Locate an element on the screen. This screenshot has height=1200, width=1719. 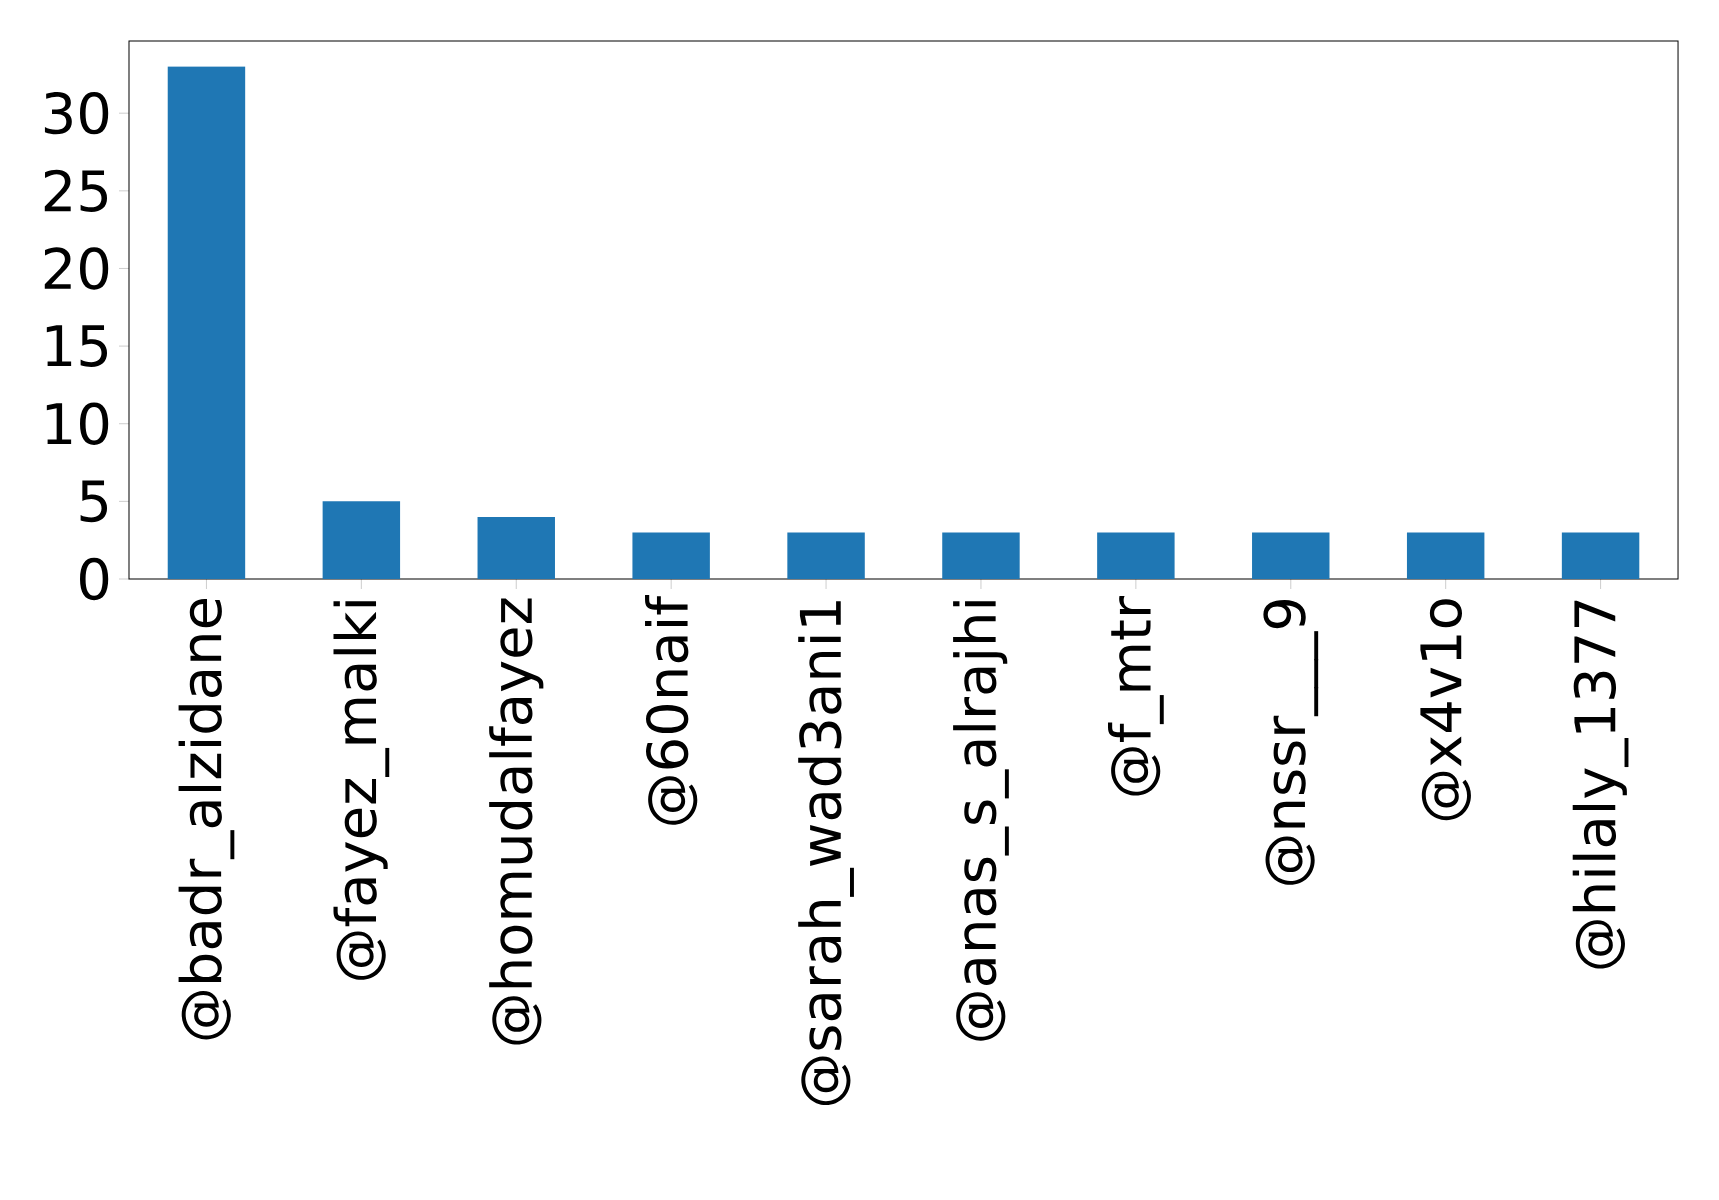
x-tick-label: @fayez_malki is located at coordinates (361, 790).